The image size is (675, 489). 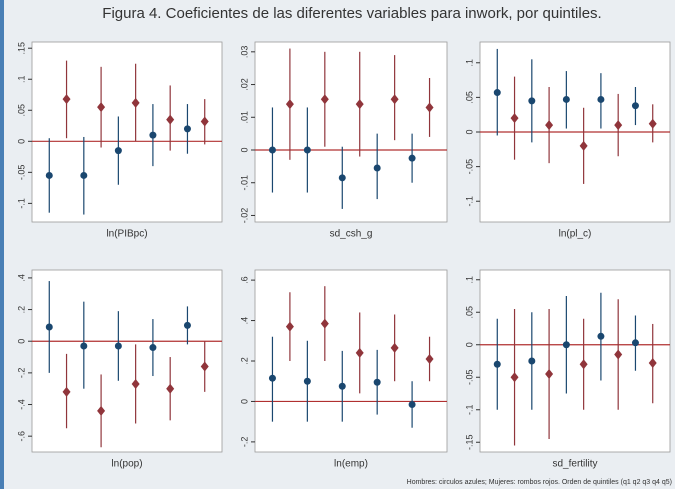 I want to click on y-tick-label: .03, so click(x=244, y=52).